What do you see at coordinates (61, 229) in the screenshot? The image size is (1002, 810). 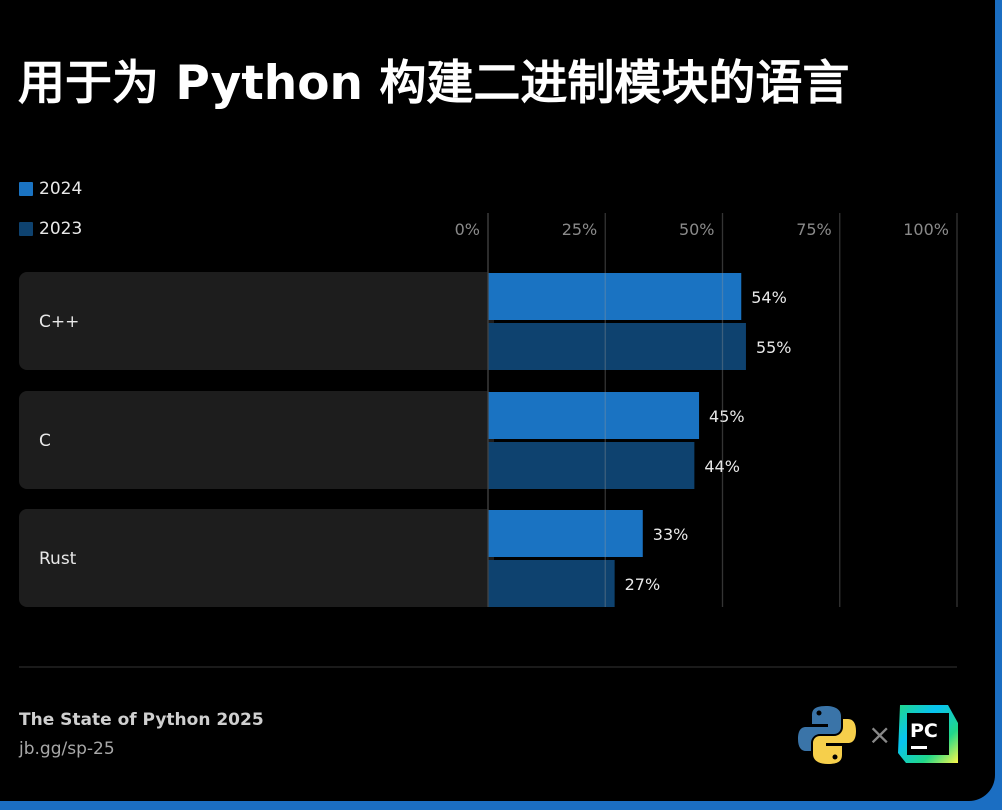 I see `legend-label: 2023` at bounding box center [61, 229].